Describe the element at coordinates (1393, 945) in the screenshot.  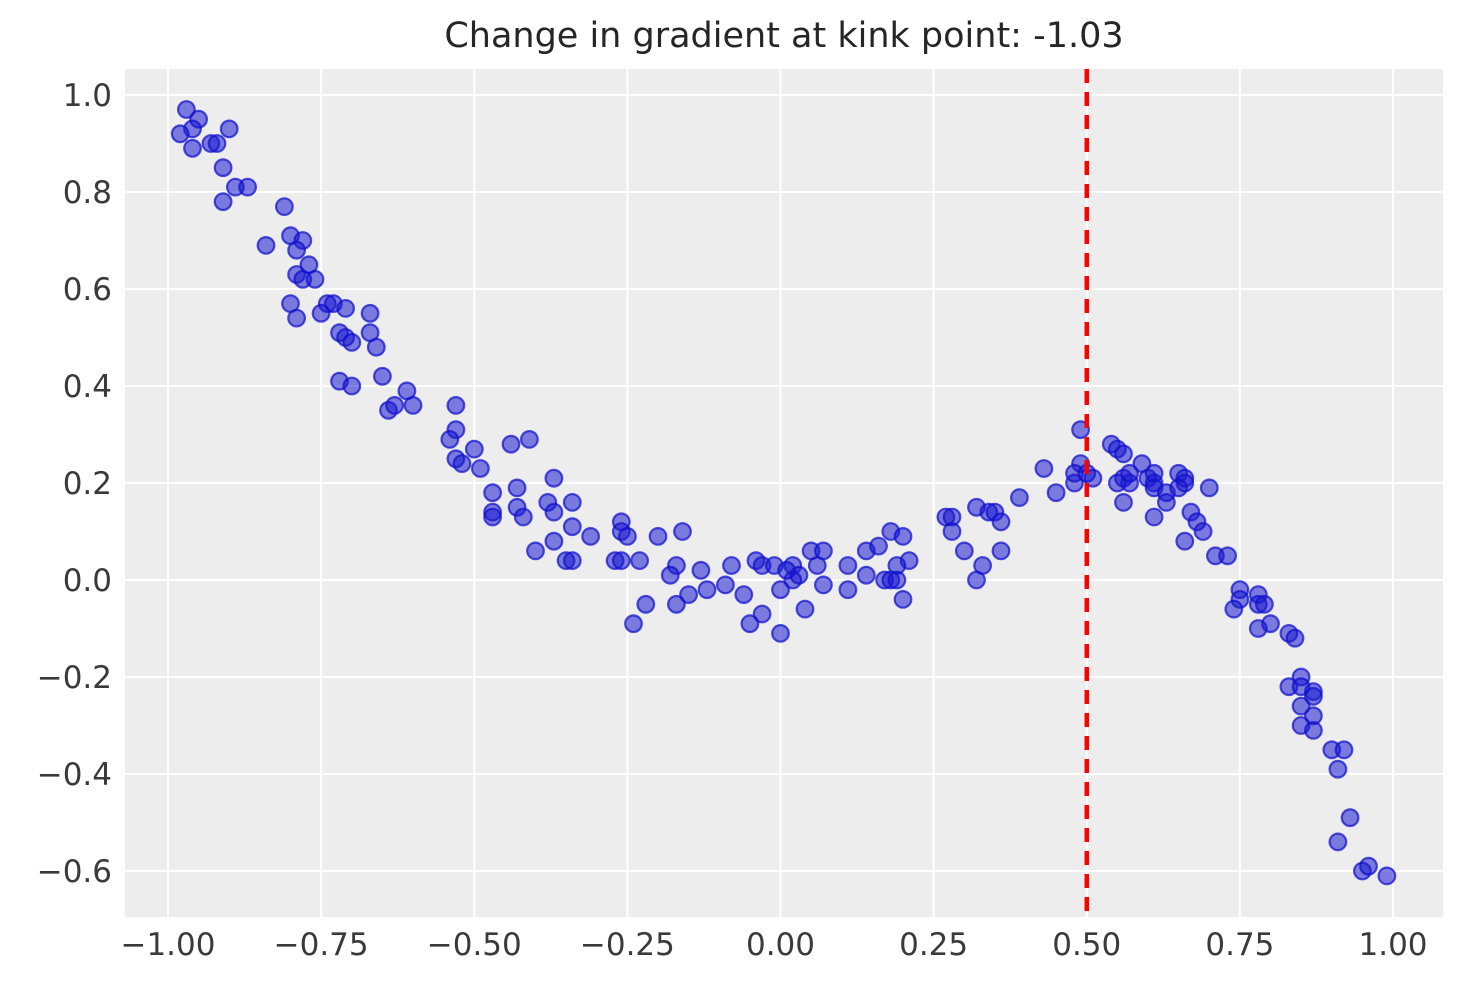
I see `x-tick-label: 1.00` at that location.